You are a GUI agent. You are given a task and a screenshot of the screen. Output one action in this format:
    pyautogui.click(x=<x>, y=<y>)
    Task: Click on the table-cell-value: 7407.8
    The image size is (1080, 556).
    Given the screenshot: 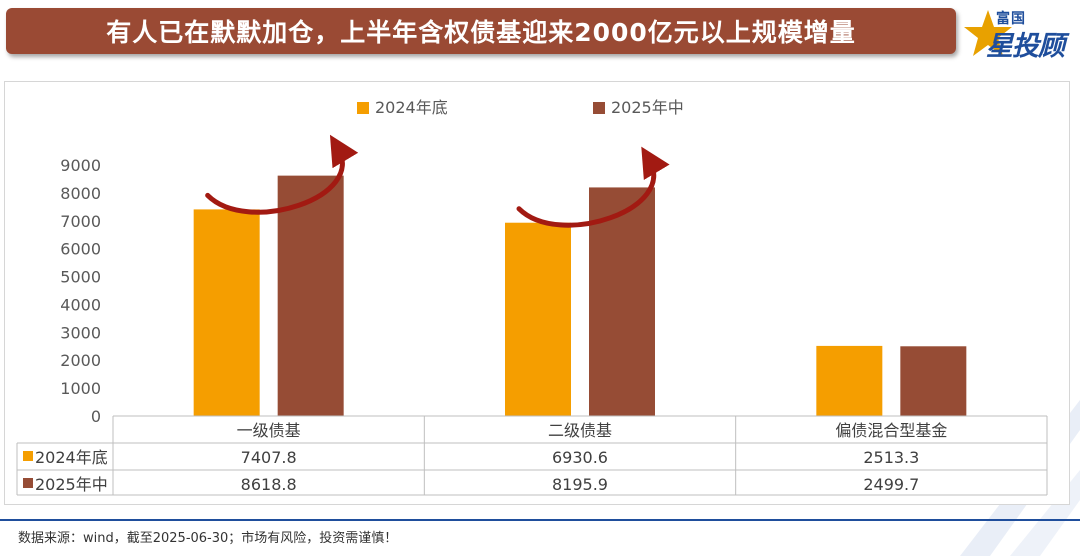 What is the action you would take?
    pyautogui.click(x=269, y=457)
    